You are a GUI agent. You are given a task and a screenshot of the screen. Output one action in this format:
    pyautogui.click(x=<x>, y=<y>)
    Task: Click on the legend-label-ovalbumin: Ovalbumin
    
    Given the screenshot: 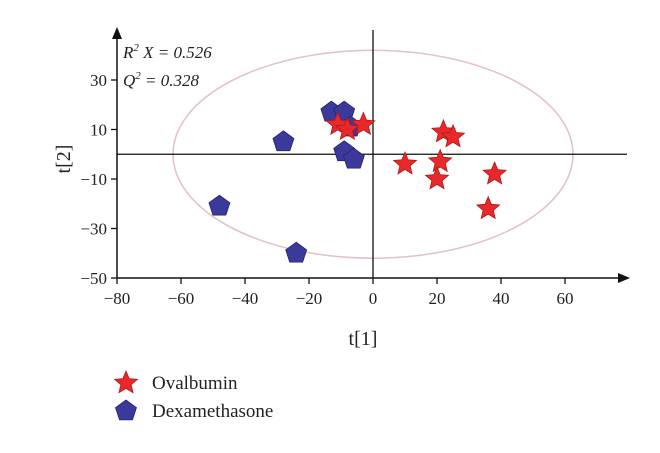 What is the action you would take?
    pyautogui.click(x=195, y=383)
    